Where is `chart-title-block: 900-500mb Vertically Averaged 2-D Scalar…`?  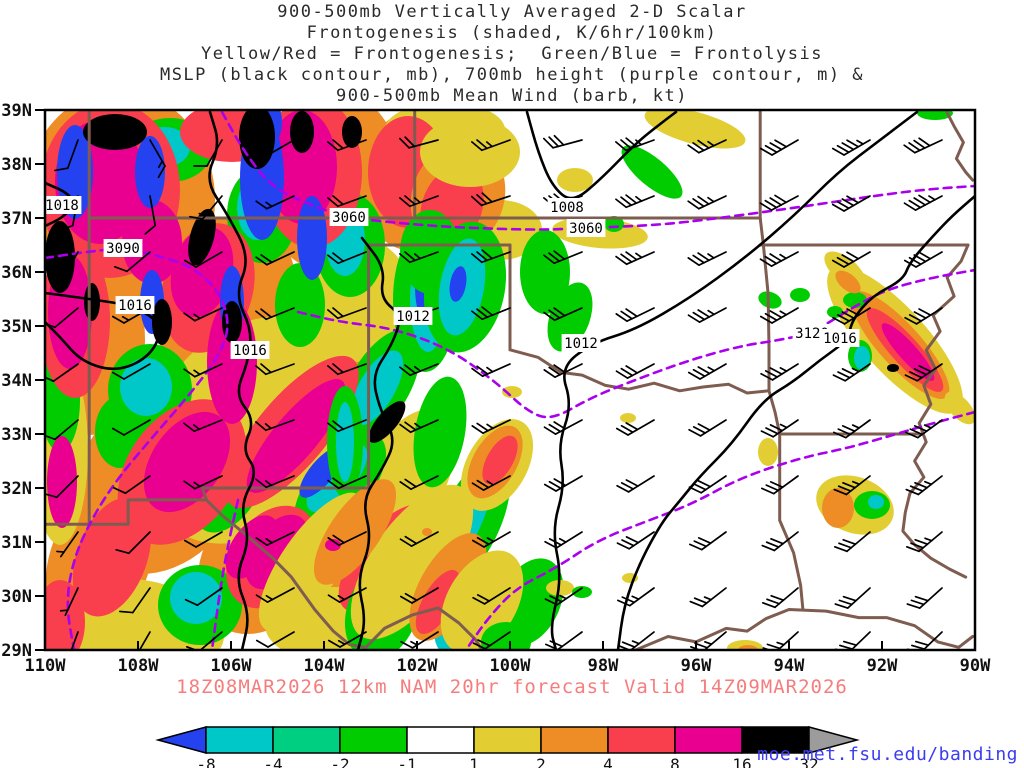 chart-title-block: 900-500mb Vertically Averaged 2-D Scalar… is located at coordinates (512, 54).